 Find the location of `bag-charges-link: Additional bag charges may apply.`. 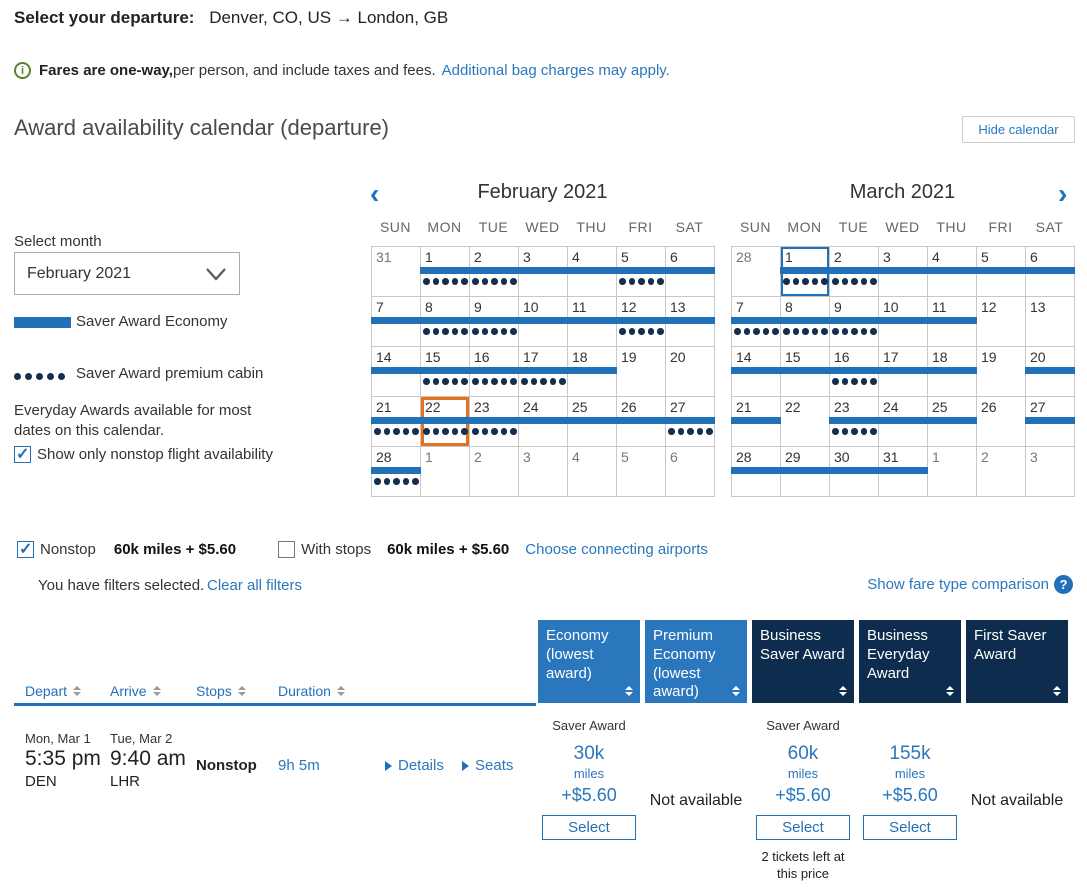

bag-charges-link: Additional bag charges may apply. is located at coordinates (555, 70).